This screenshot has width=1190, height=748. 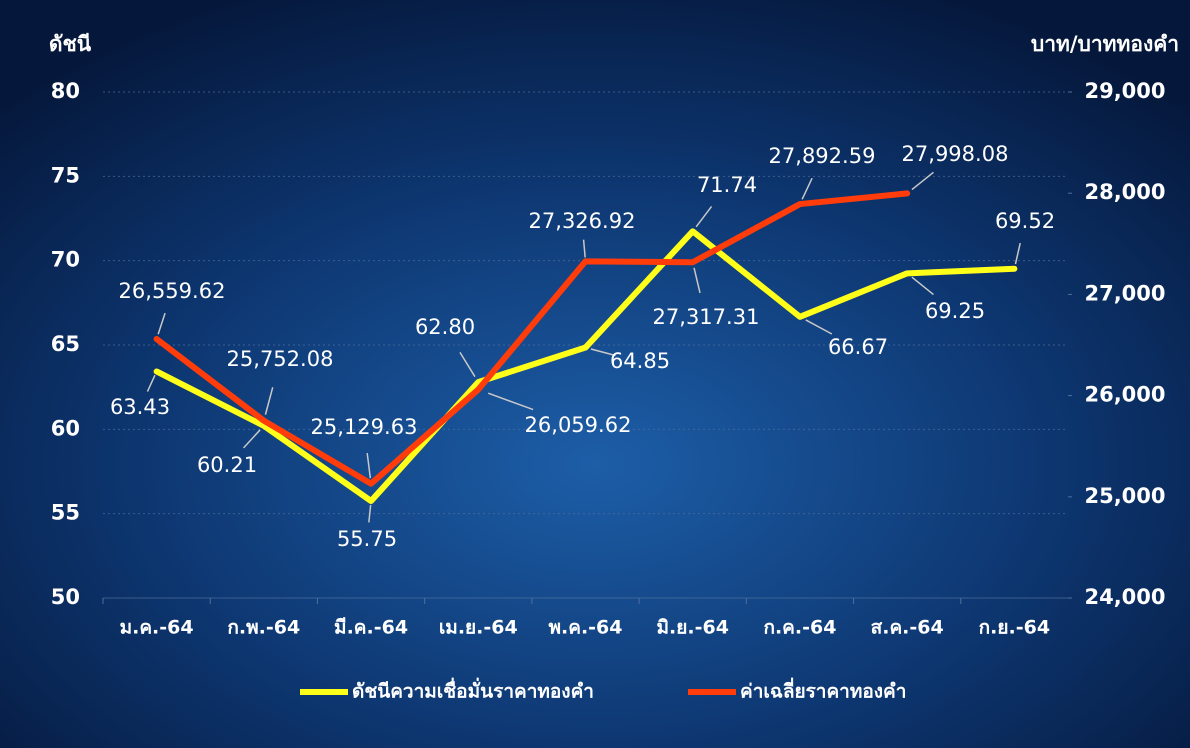 What do you see at coordinates (65, 513) in the screenshot?
I see `y-tick-label: 55` at bounding box center [65, 513].